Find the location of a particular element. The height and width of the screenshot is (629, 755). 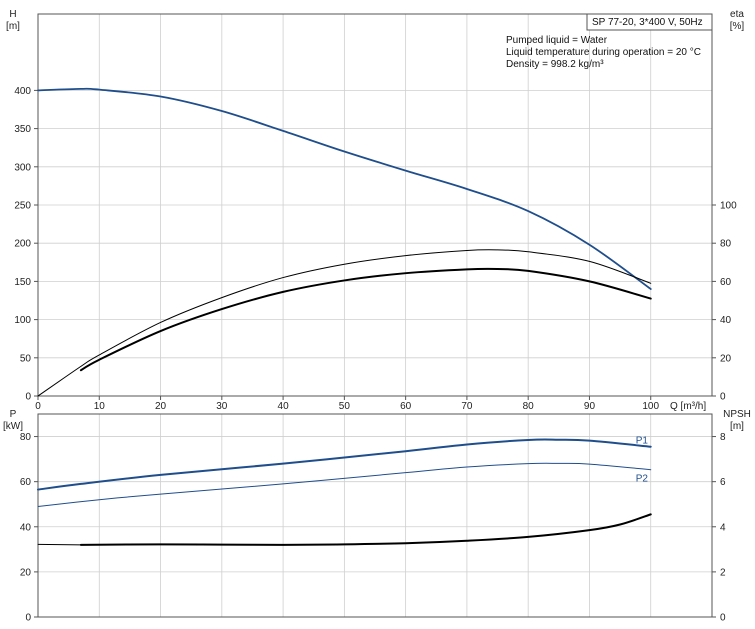

y-tick-right-label: 100 is located at coordinates (728, 206).